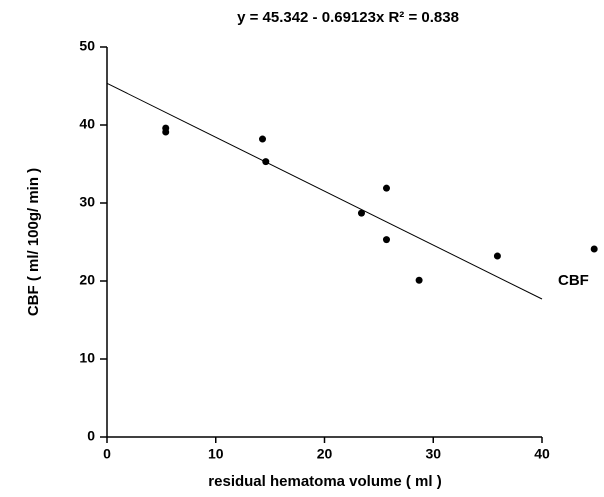  I want to click on y-tick-label: 30, so click(87, 202).